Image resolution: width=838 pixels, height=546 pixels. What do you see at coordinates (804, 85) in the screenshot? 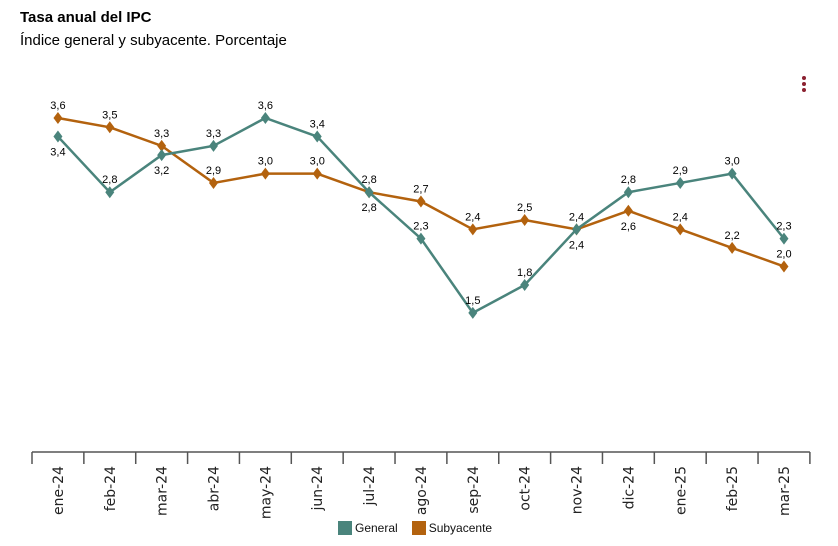
I see `kebab-menu-icon` at bounding box center [804, 85].